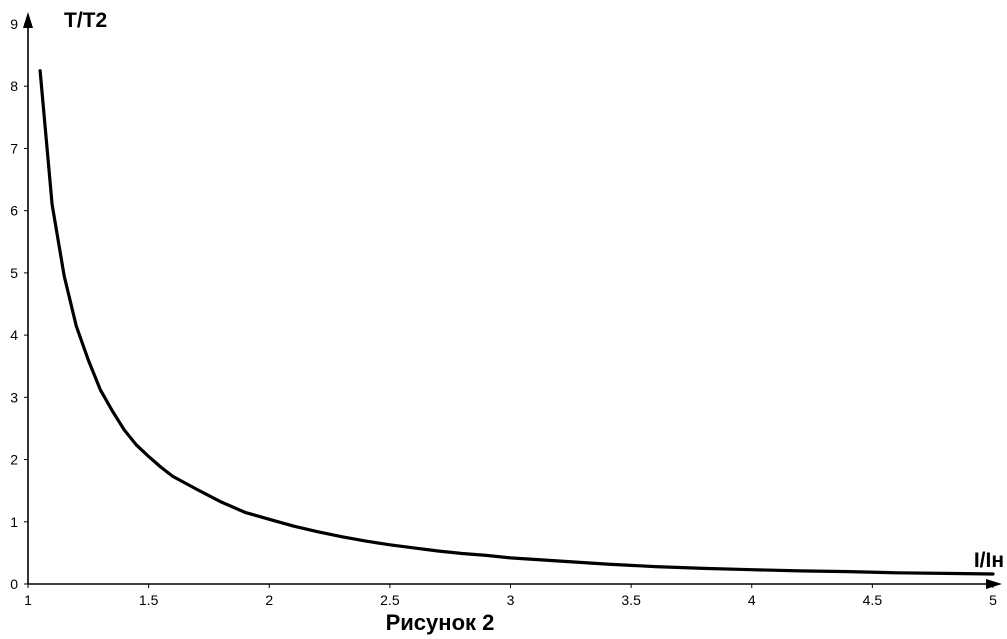 Image resolution: width=1007 pixels, height=639 pixels. Describe the element at coordinates (631, 600) in the screenshot. I see `x-tick-label: 3.5` at that location.